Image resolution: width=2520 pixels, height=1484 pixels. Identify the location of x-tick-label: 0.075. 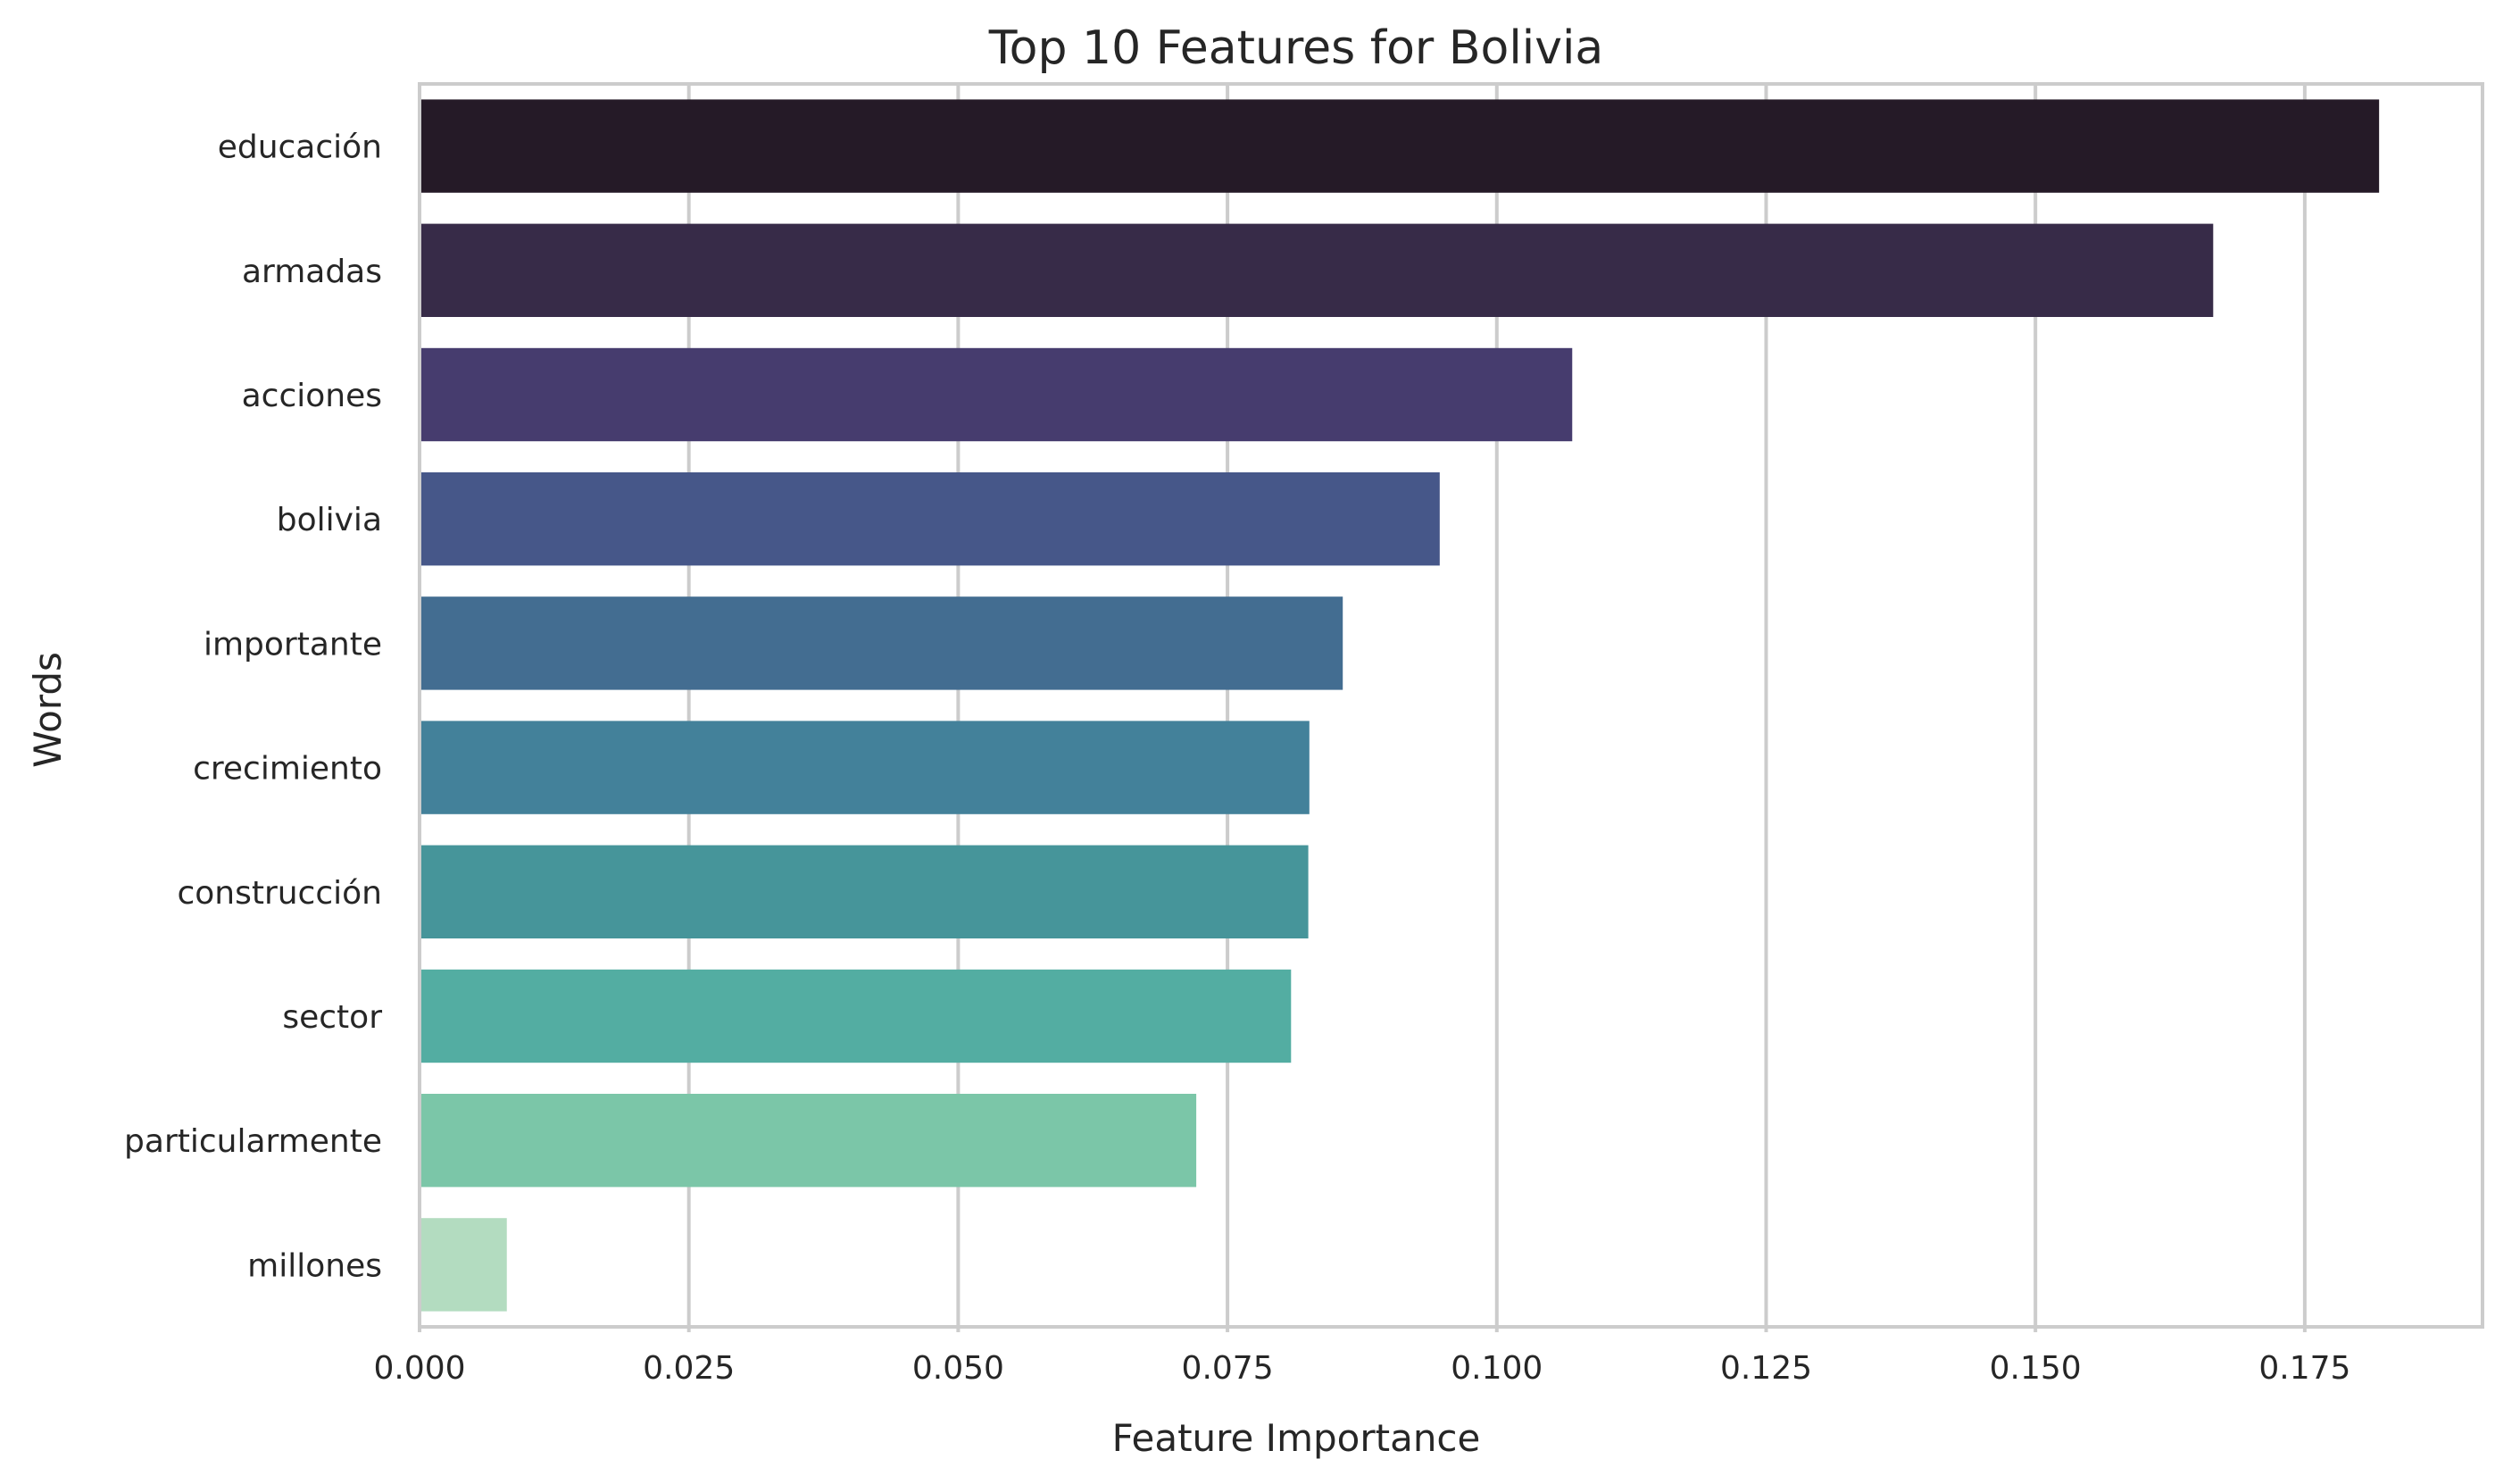
(1228, 1368).